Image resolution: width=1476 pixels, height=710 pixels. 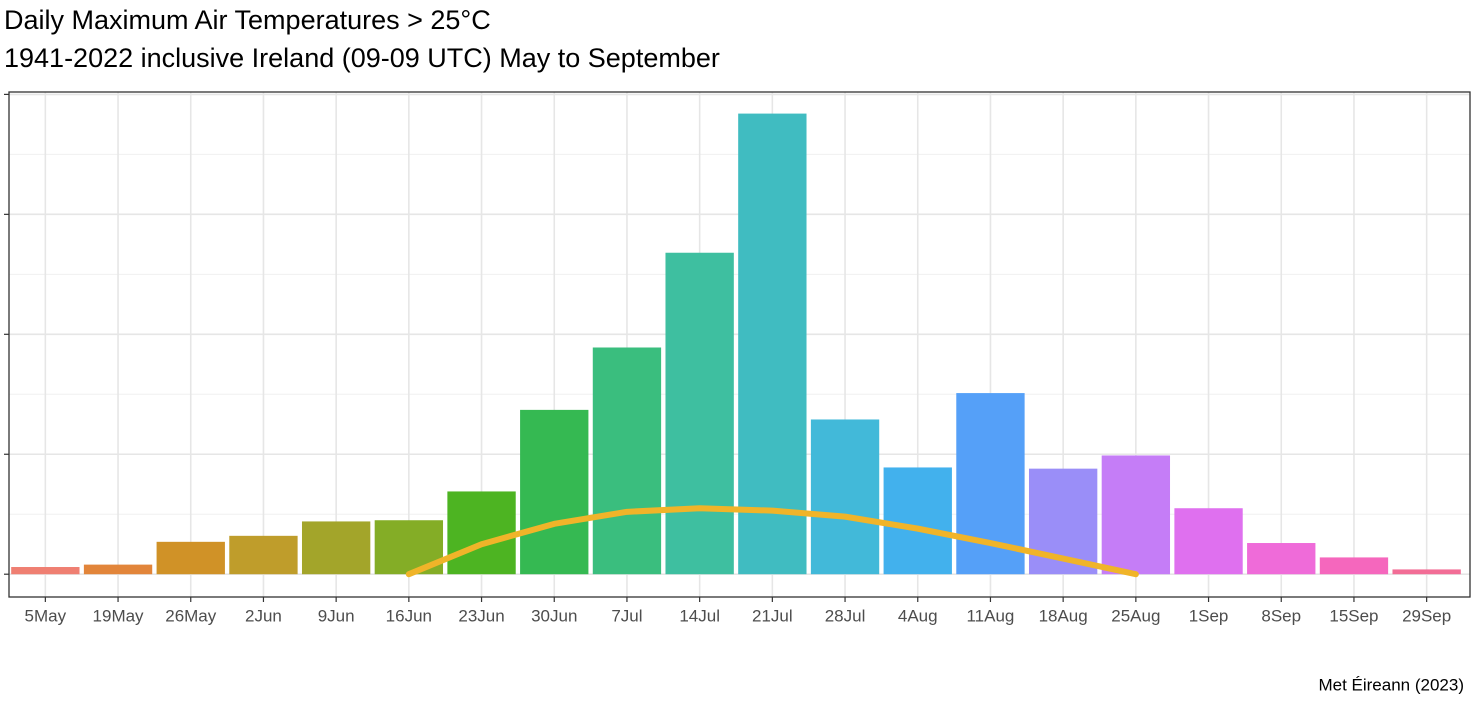 I want to click on x-tick-label: 21Jul, so click(x=772, y=615).